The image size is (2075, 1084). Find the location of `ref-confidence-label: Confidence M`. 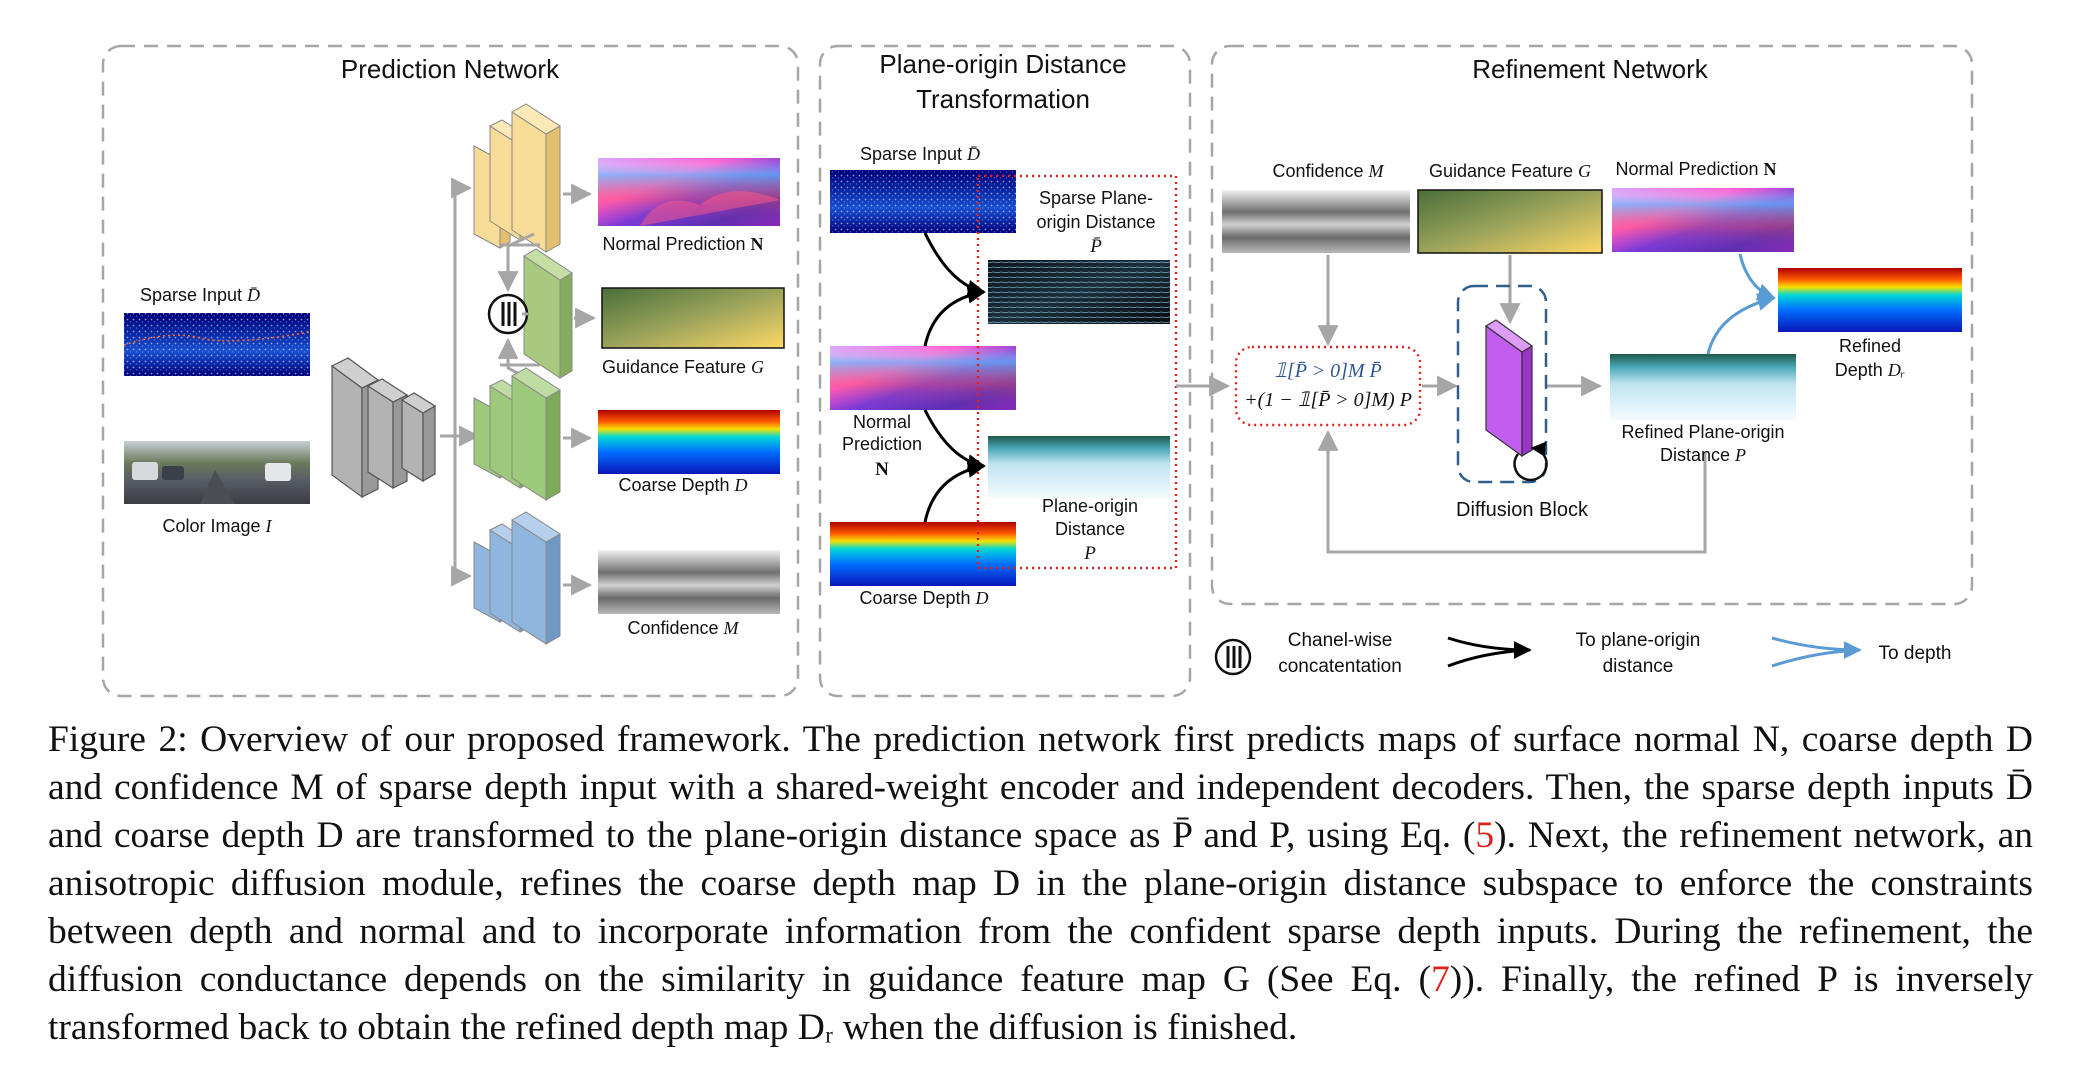

ref-confidence-label: Confidence M is located at coordinates (1328, 171).